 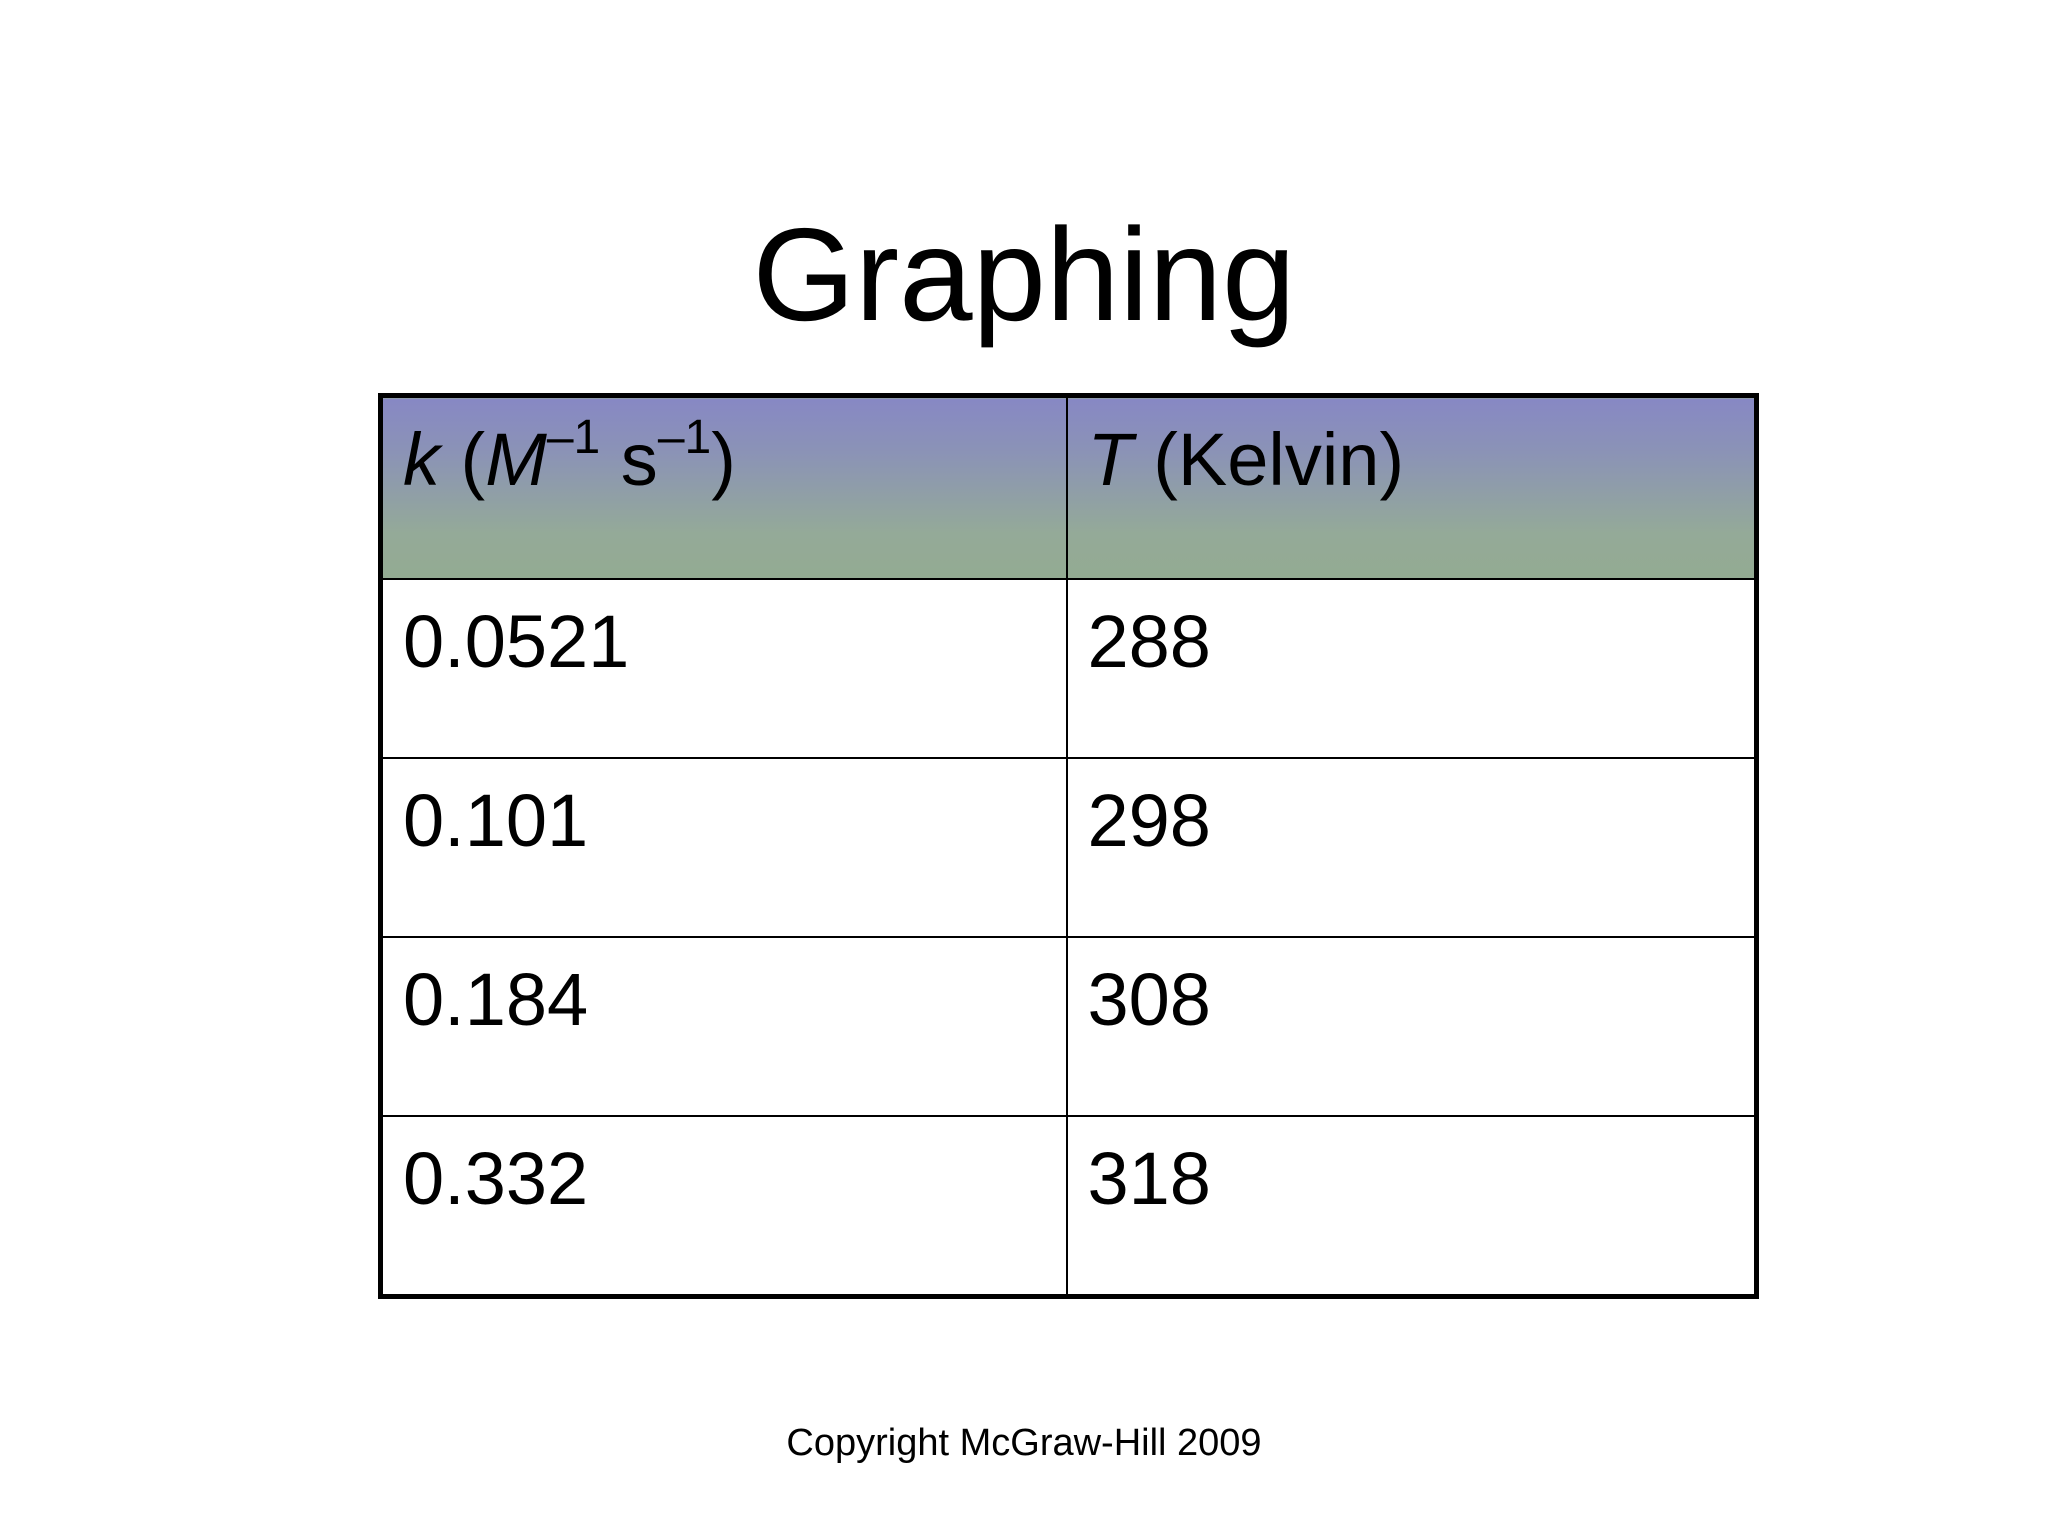 What do you see at coordinates (1411, 847) in the screenshot?
I see `cell-t: 298` at bounding box center [1411, 847].